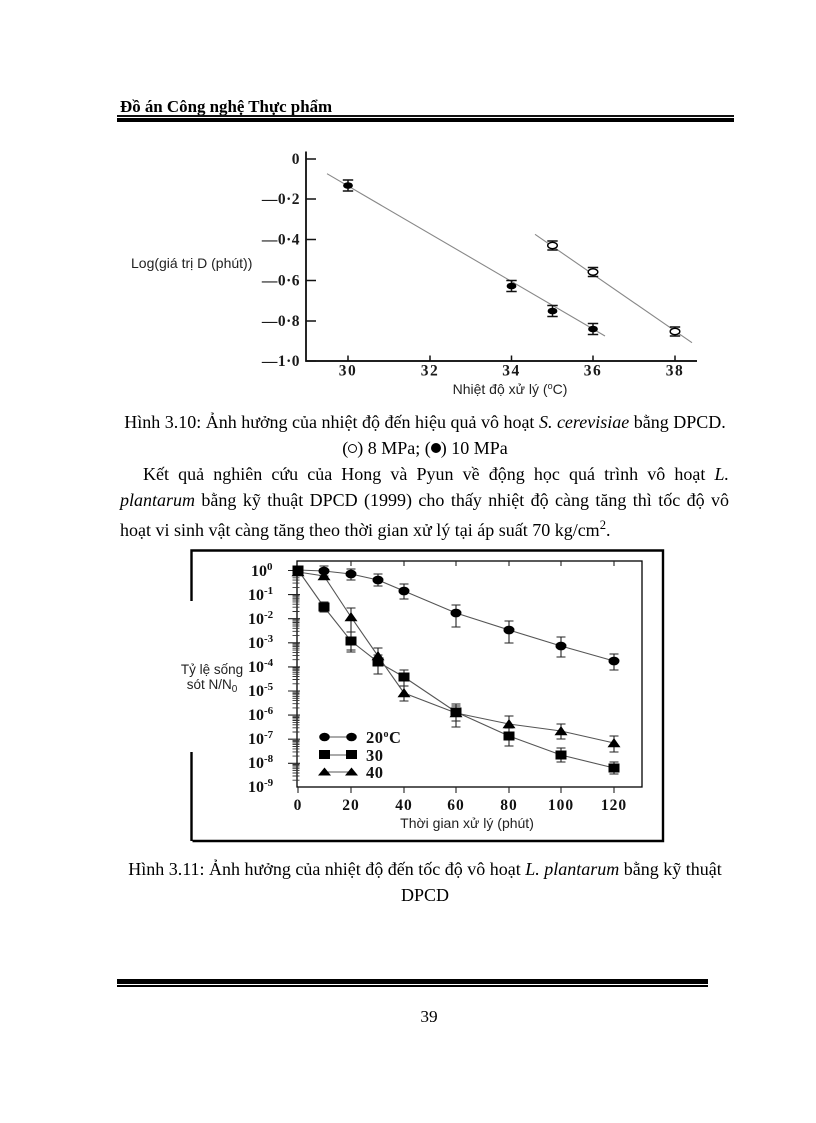 This screenshot has width=816, height=1123. Describe the element at coordinates (351, 805) in the screenshot. I see `svg-text: 20` at that location.